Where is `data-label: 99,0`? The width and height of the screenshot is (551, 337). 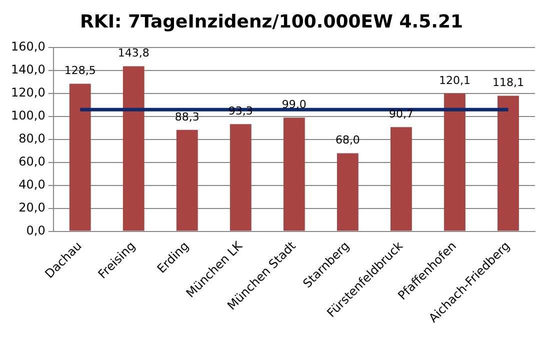 data-label: 99,0 is located at coordinates (294, 104).